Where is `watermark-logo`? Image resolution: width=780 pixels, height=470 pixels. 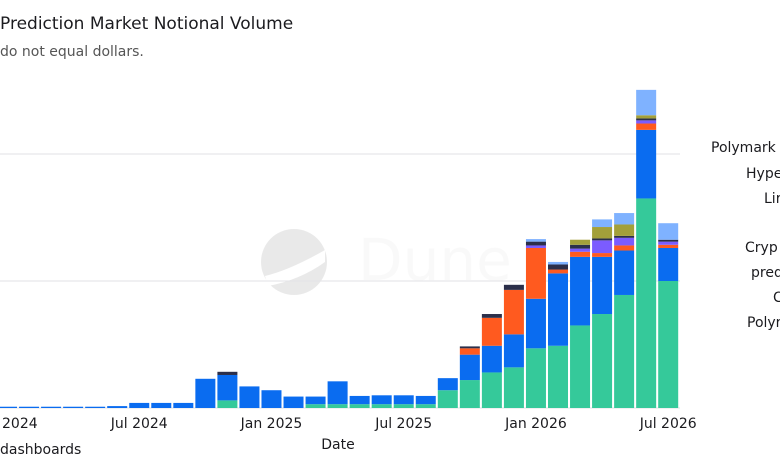
watermark-logo is located at coordinates (294, 262).